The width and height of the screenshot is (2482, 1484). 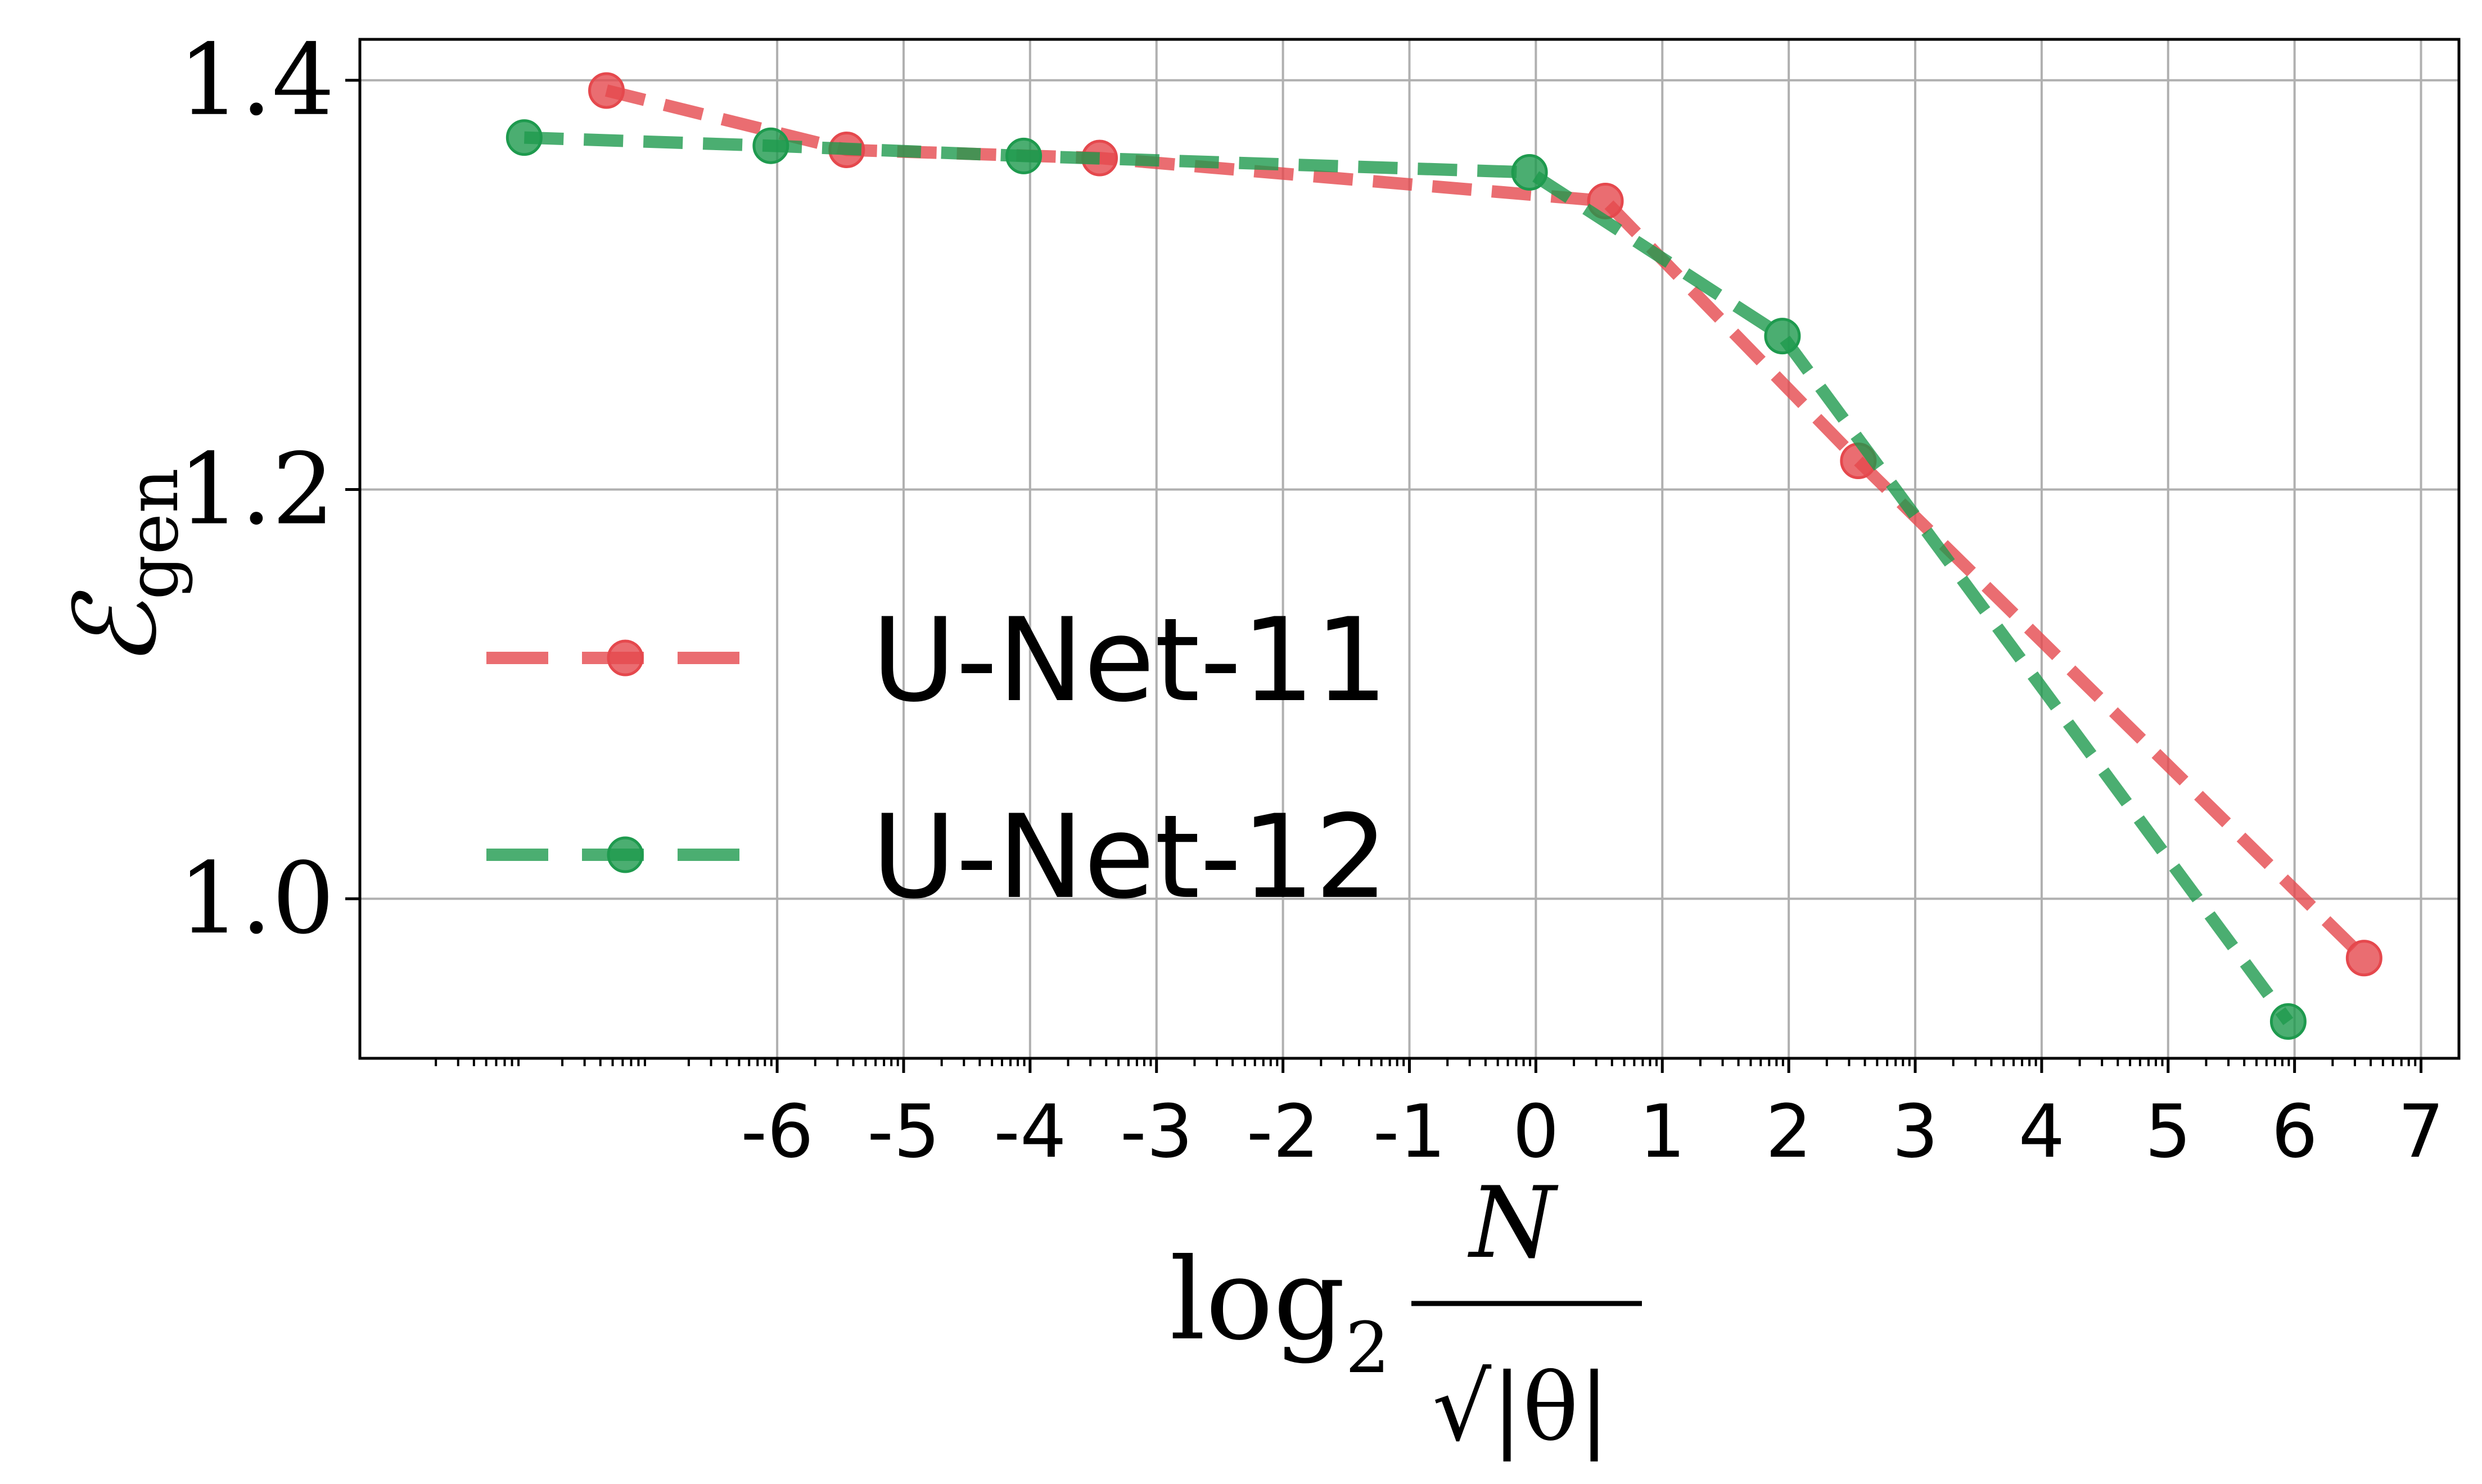 I want to click on legend-label: U-Net-12, so click(x=1130, y=857).